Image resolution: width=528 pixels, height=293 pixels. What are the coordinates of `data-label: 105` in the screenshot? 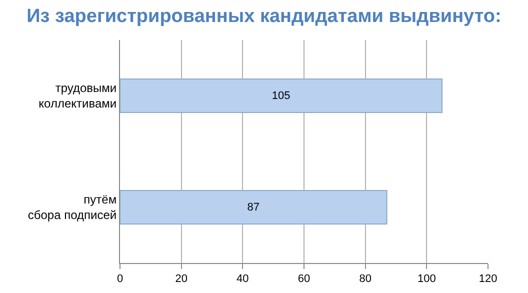 It's located at (281, 96).